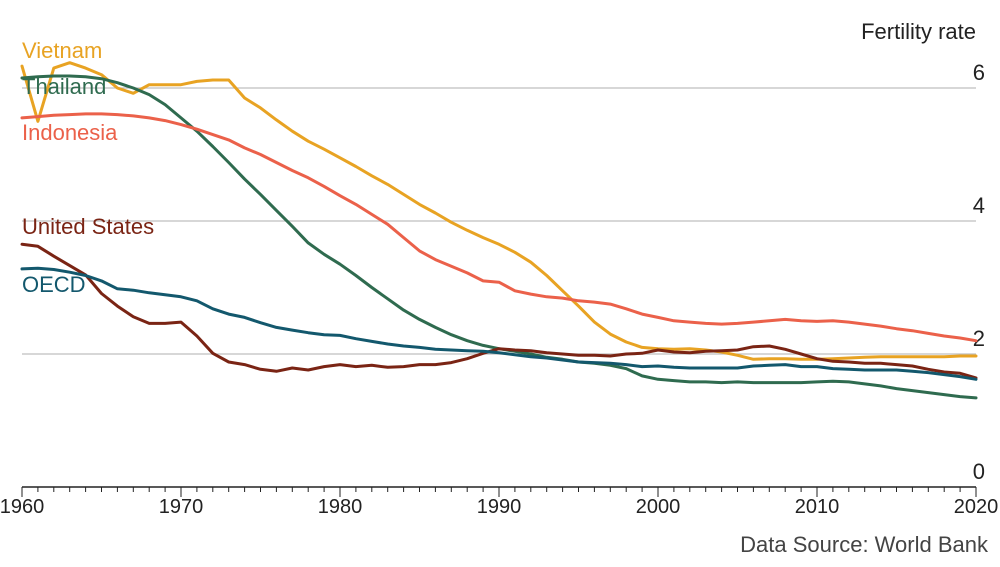 This screenshot has height=567, width=1000. I want to click on x-tick-label-2000: 2000, so click(658, 507).